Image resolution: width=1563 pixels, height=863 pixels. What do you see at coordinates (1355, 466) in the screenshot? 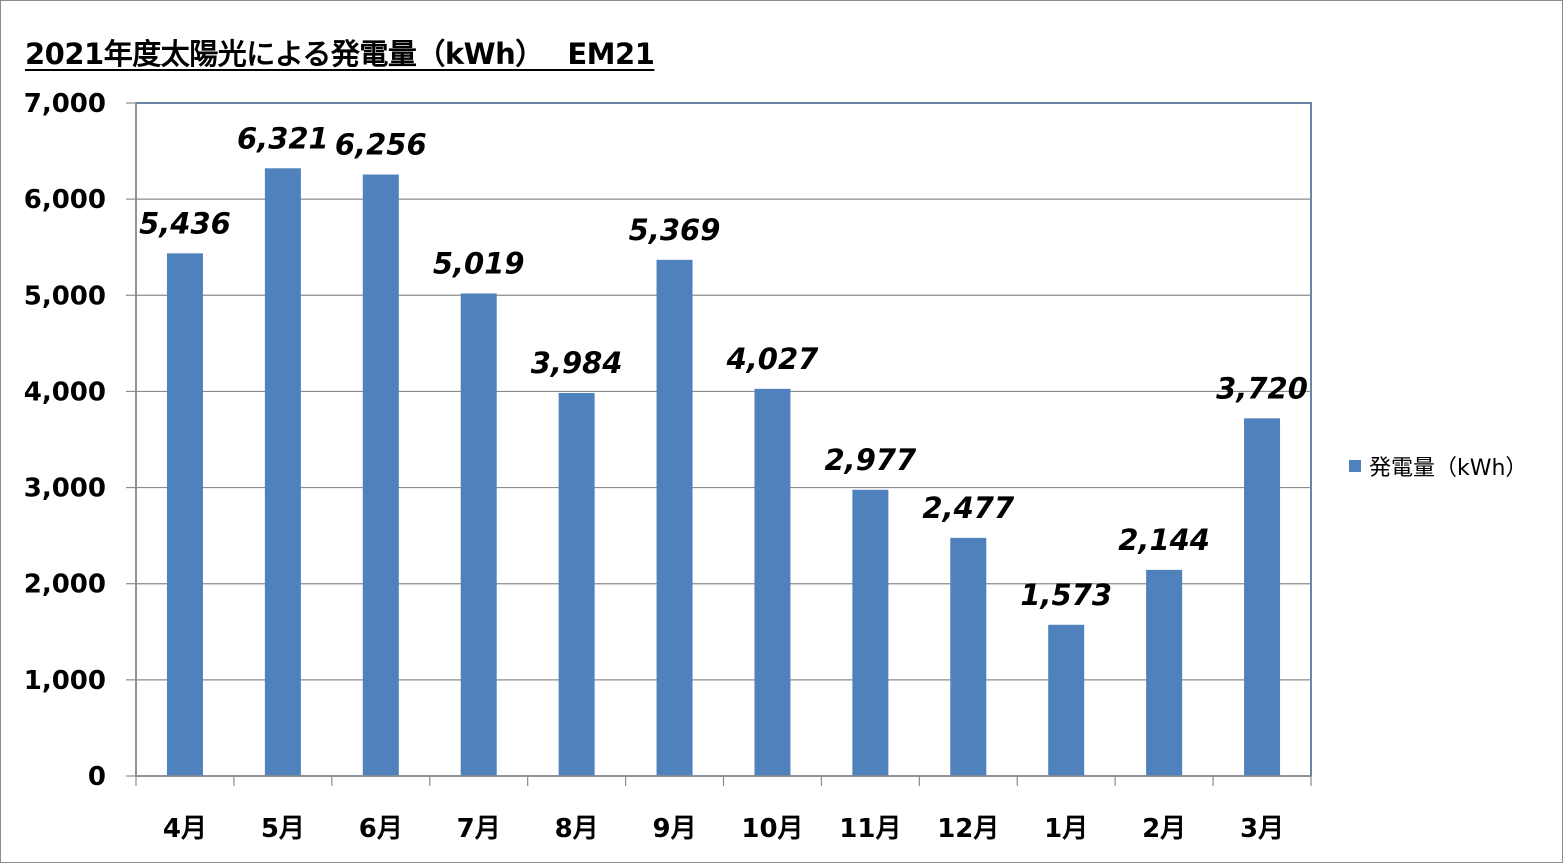
I see `legend-swatch` at bounding box center [1355, 466].